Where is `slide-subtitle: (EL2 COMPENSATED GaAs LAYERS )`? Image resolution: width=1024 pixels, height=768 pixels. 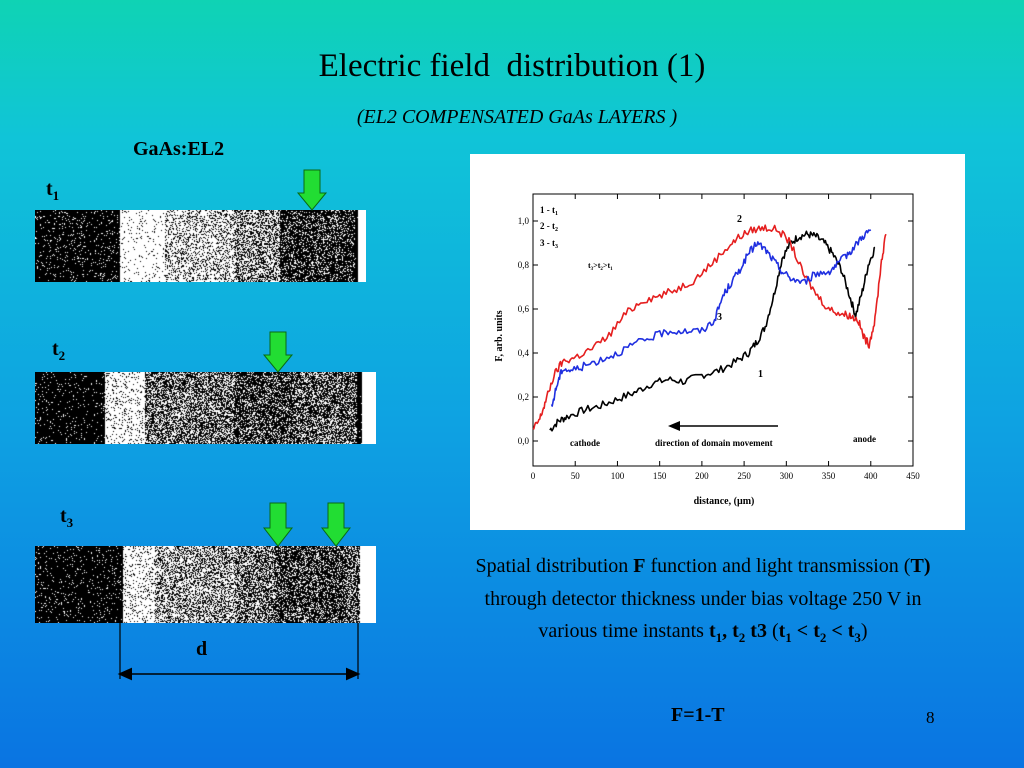 slide-subtitle: (EL2 COMPENSATED GaAs LAYERS ) is located at coordinates (517, 117).